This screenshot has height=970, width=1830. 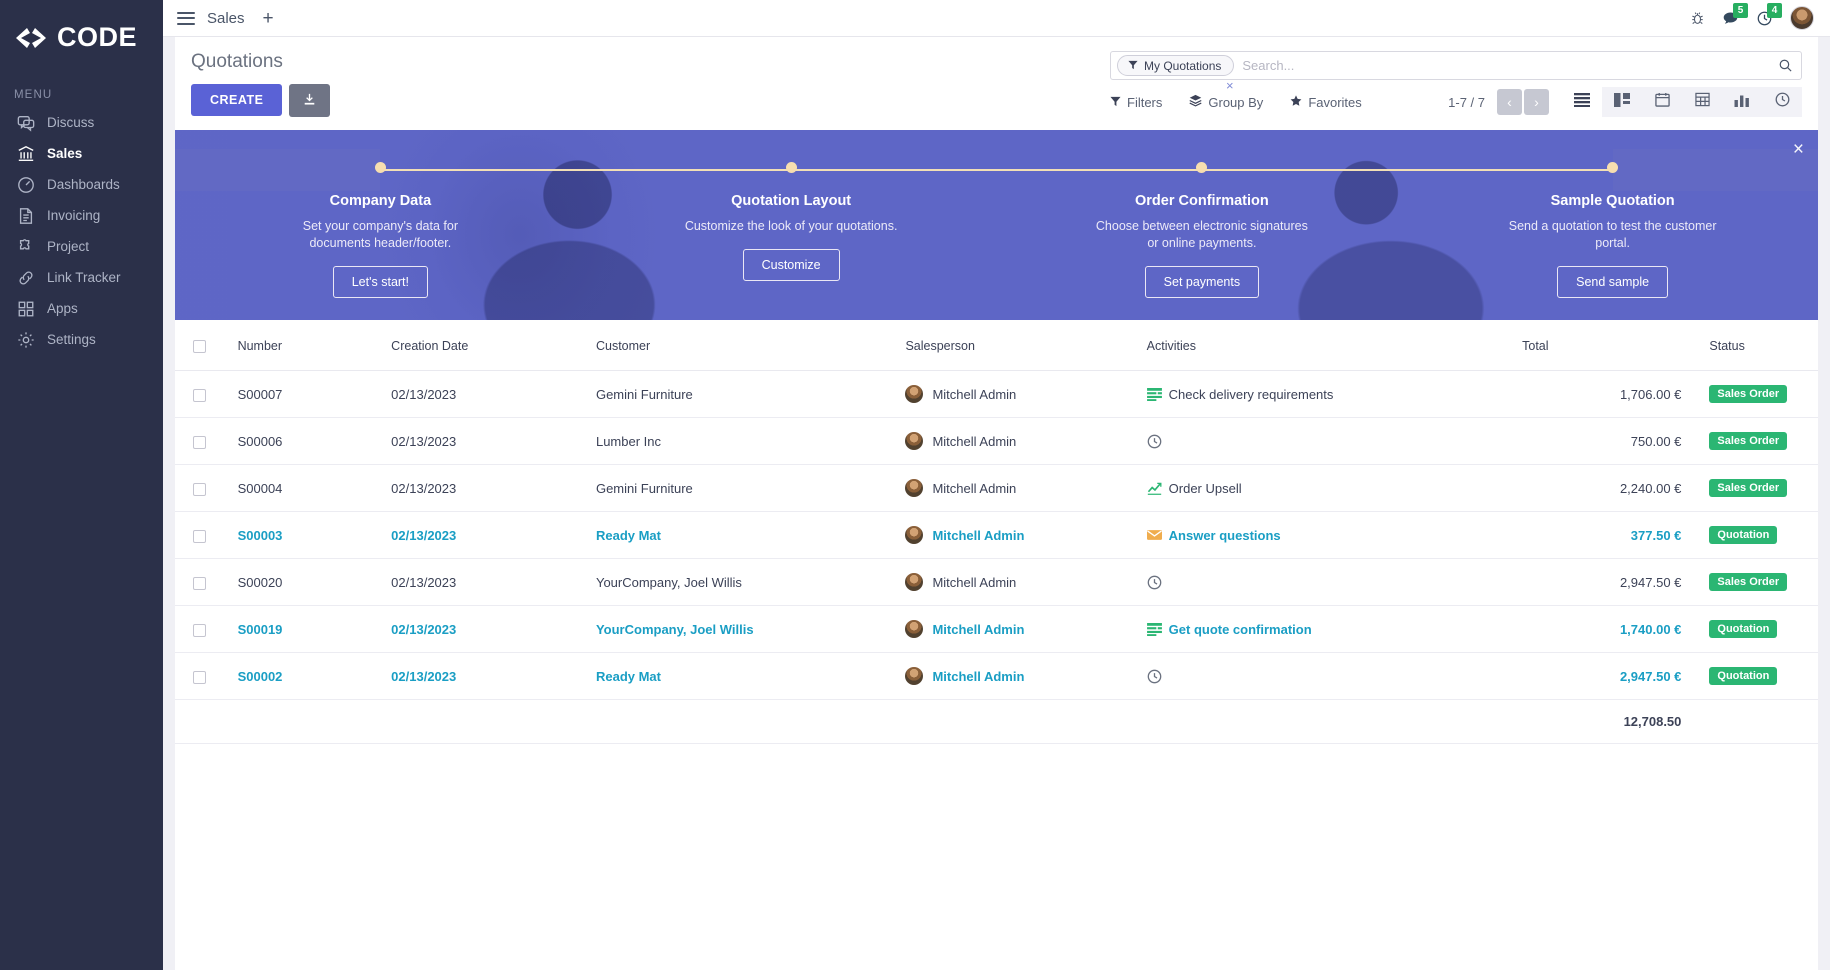 What do you see at coordinates (81, 308) in the screenshot?
I see `sidebar-item-apps: Apps` at bounding box center [81, 308].